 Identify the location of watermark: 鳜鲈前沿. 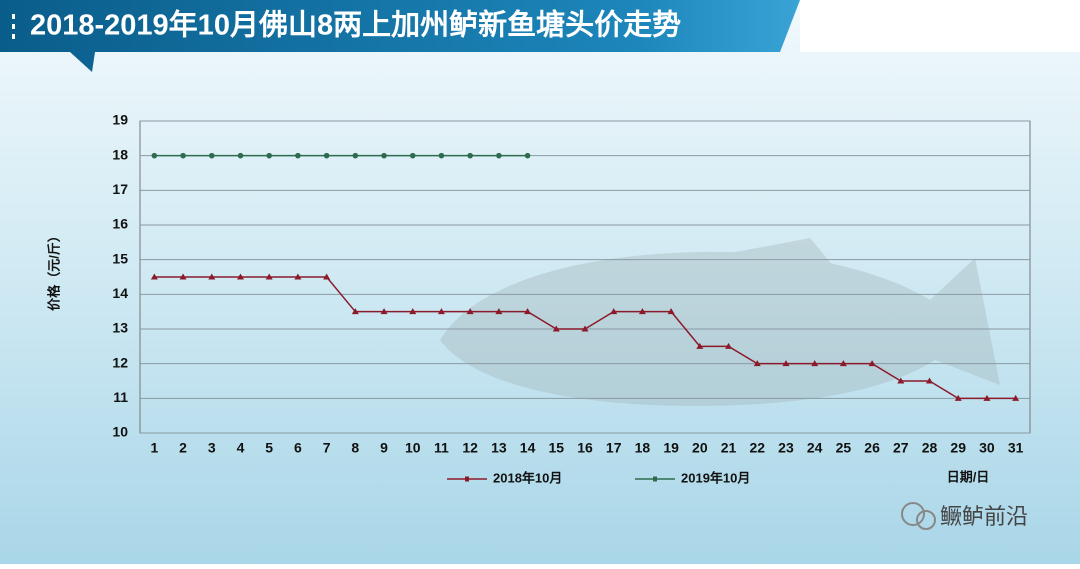
(964, 516).